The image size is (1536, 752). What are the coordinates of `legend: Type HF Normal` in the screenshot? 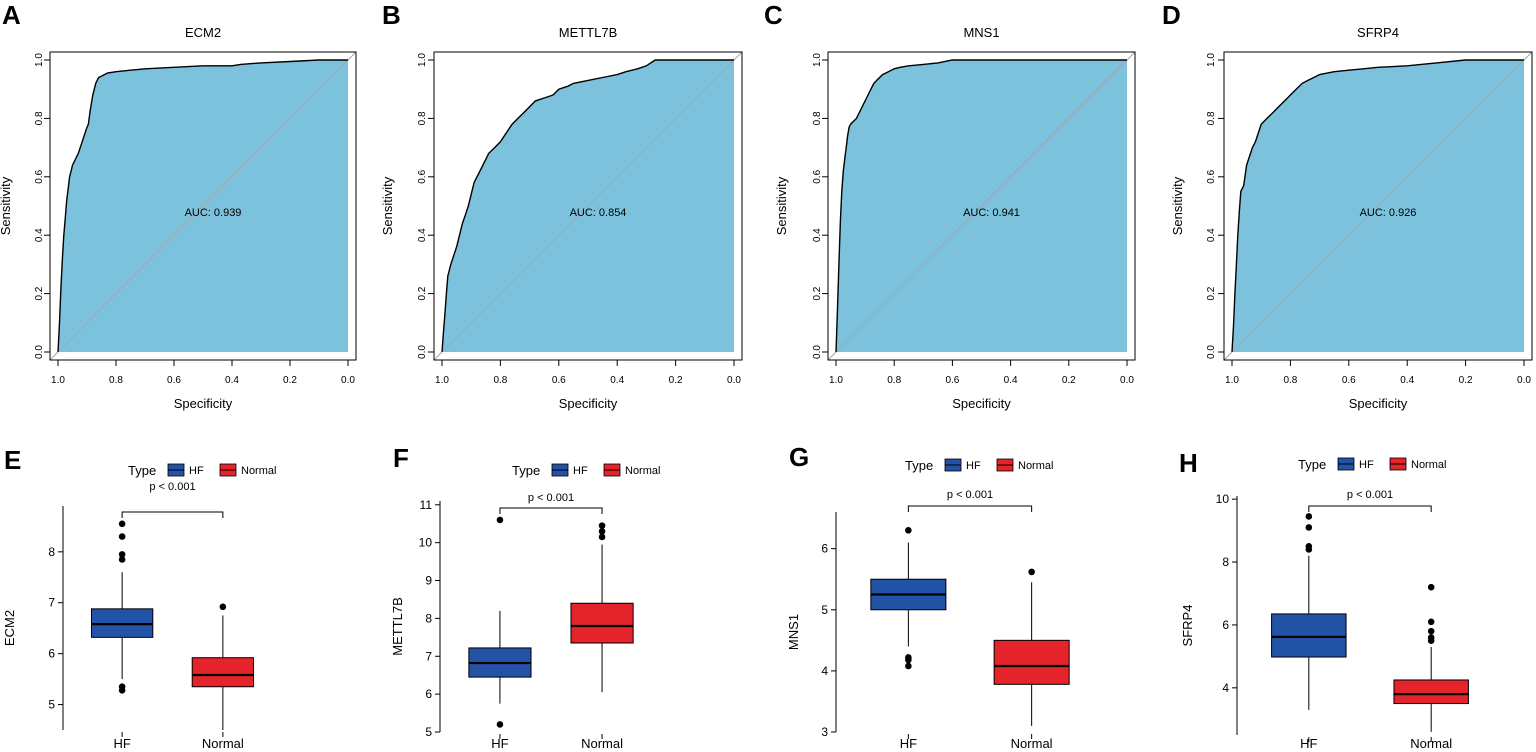 It's located at (586, 470).